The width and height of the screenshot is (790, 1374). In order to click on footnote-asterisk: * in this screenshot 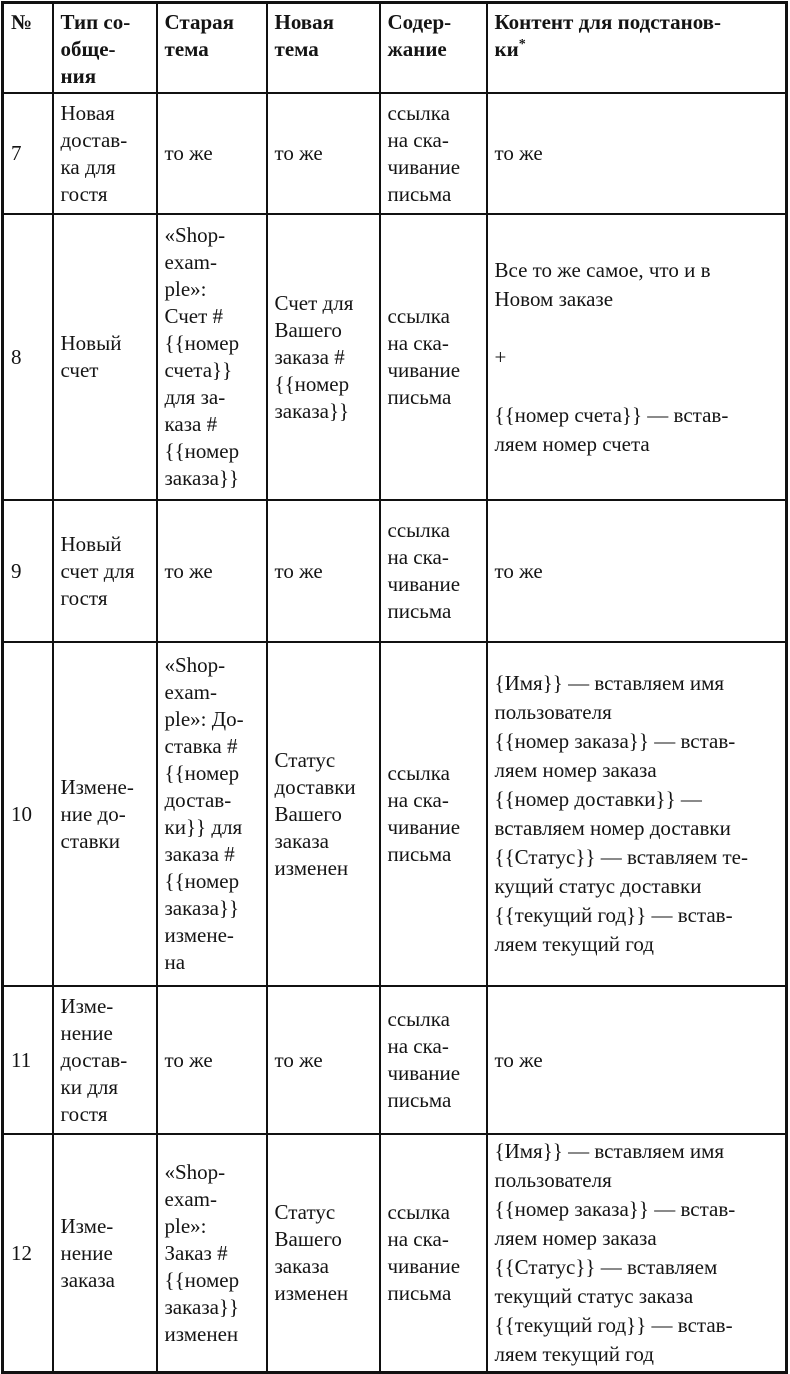, I will do `click(522, 44)`.